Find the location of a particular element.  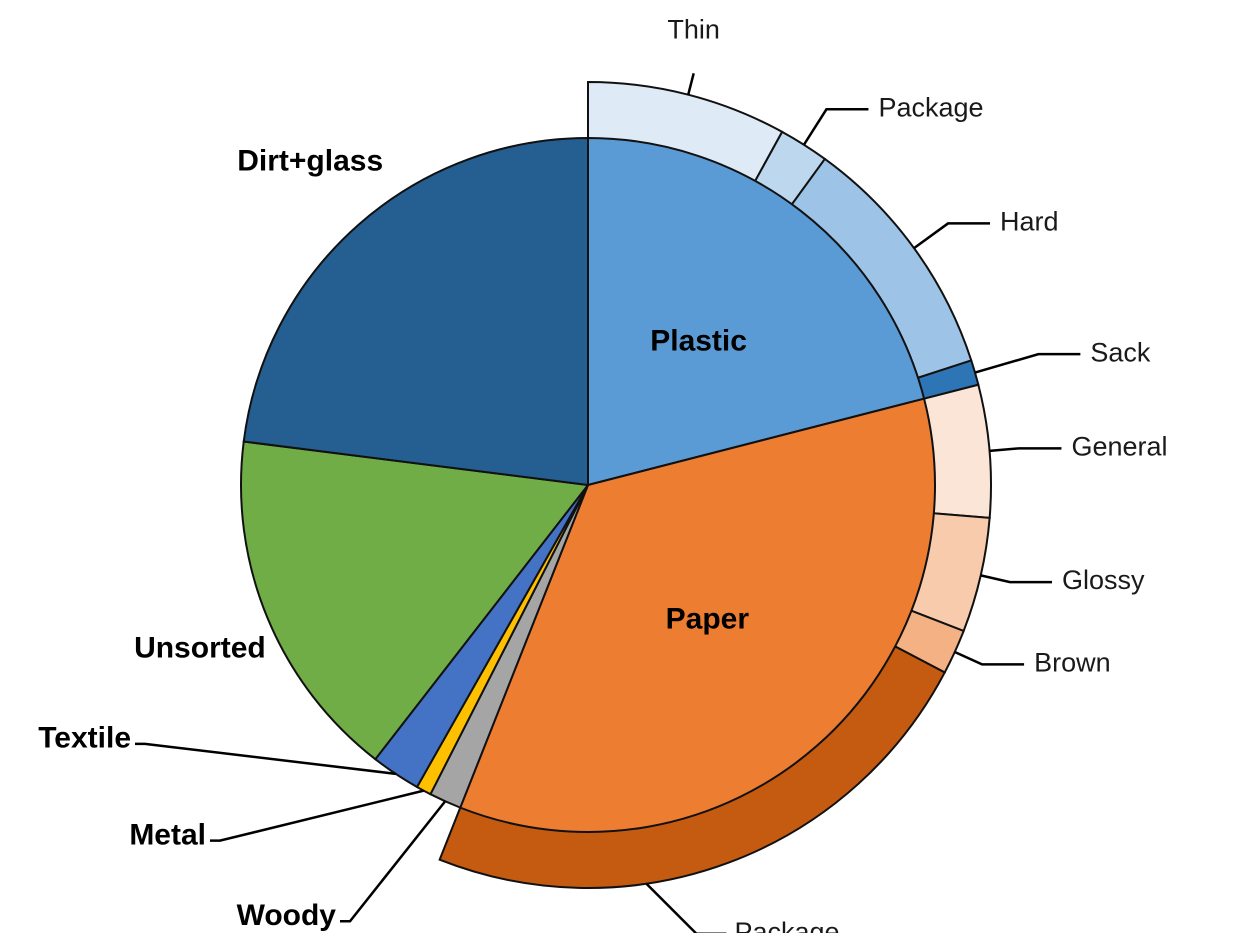

leader-plastic-package is located at coordinates (835, 127).